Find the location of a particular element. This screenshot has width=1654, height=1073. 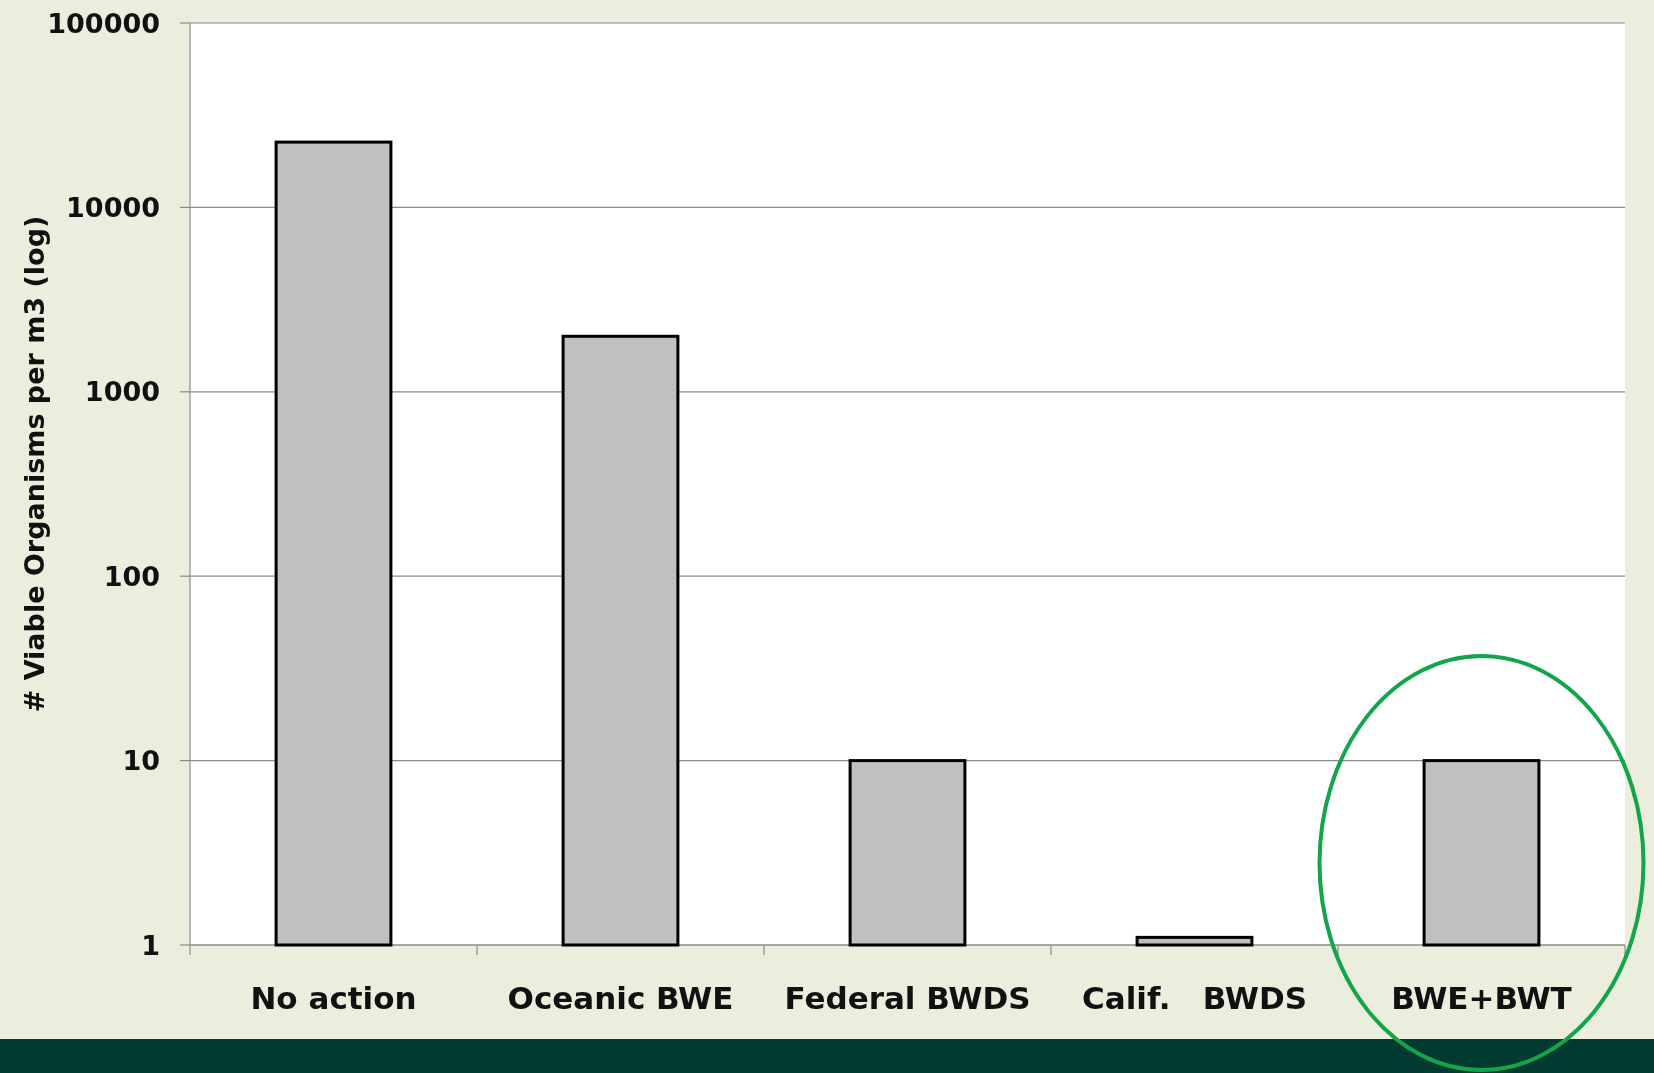

y-axis-title: # Viable Organisms per m3 (log) is located at coordinates (34, 464).